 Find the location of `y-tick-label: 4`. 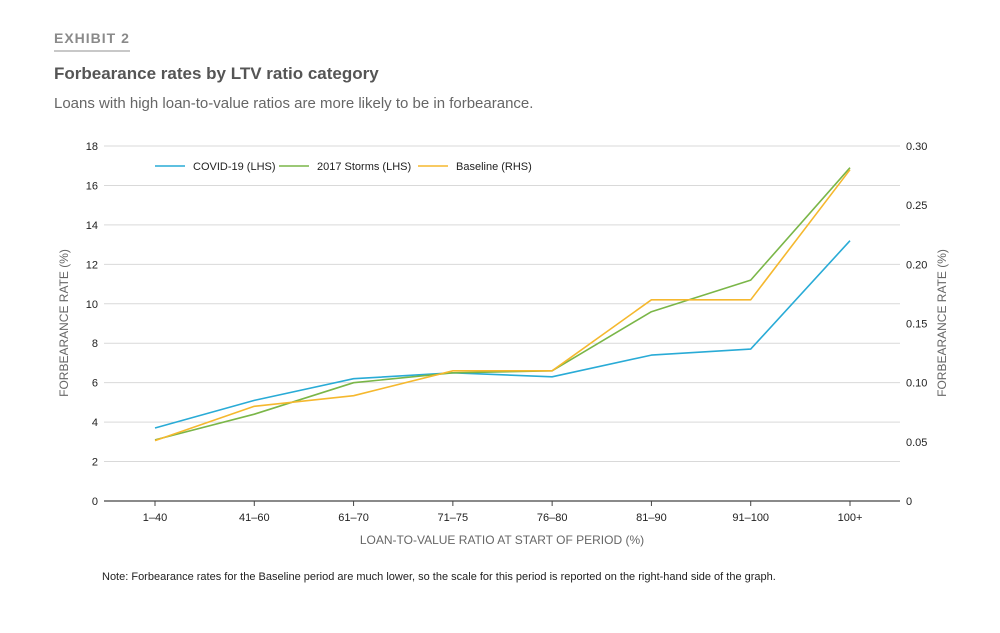

y-tick-label: 4 is located at coordinates (95, 423).